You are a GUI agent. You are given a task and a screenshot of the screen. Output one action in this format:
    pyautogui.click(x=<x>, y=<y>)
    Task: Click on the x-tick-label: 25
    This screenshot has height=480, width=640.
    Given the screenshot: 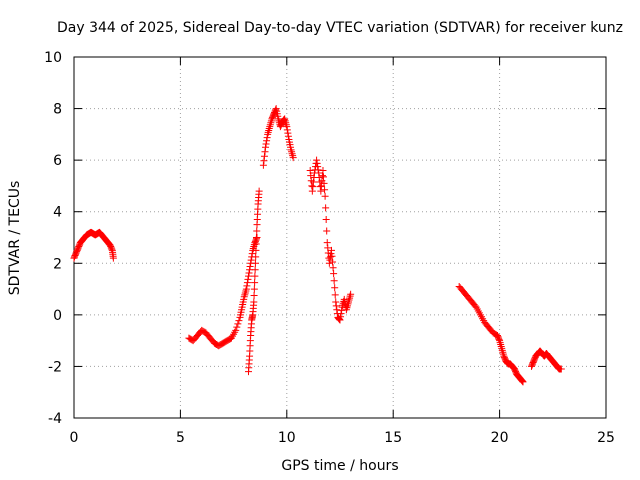 What is the action you would take?
    pyautogui.click(x=606, y=438)
    